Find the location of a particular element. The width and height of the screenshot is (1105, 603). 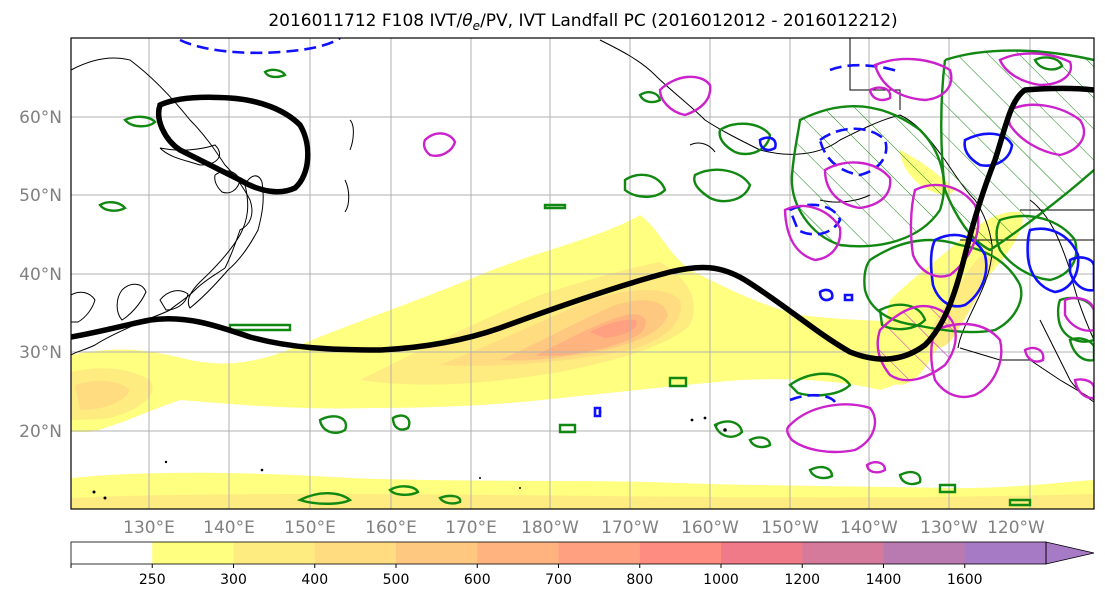

lon-label: 140°W is located at coordinates (869, 528).